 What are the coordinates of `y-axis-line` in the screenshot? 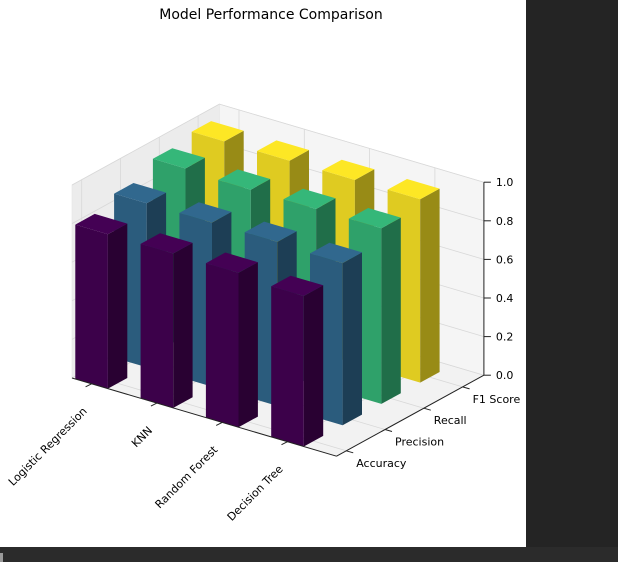 It's located at (410, 415).